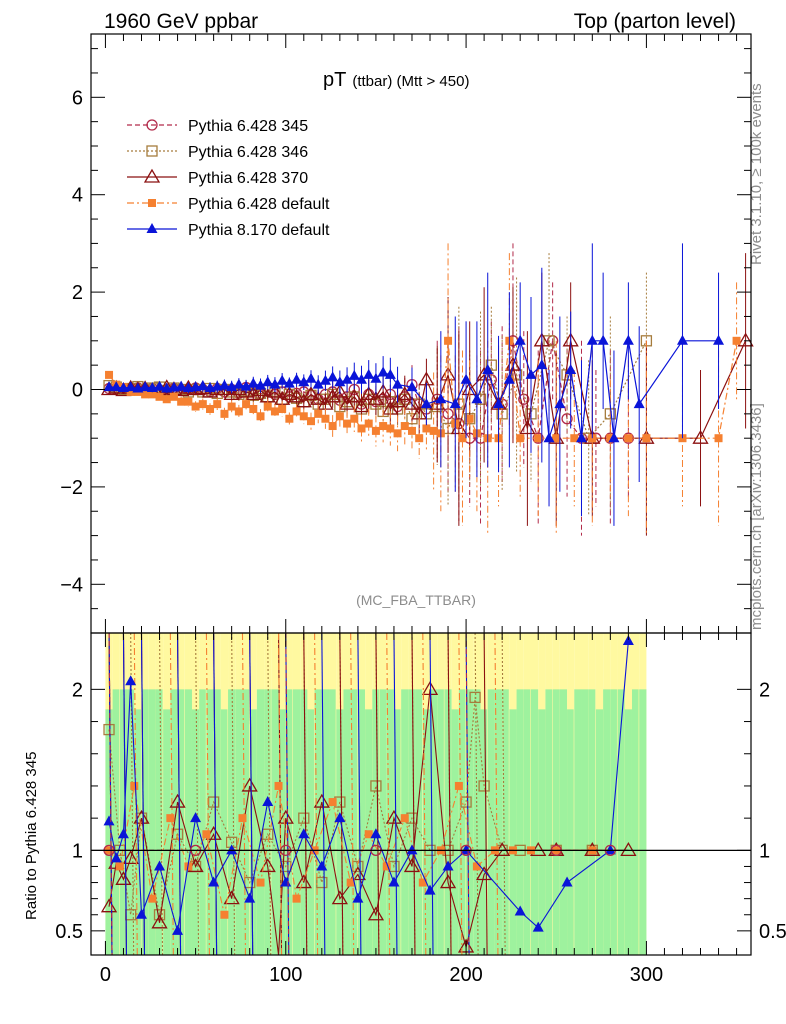  Describe the element at coordinates (764, 690) in the screenshot. I see `ratio-y-tick-label-right-2: 2` at that location.